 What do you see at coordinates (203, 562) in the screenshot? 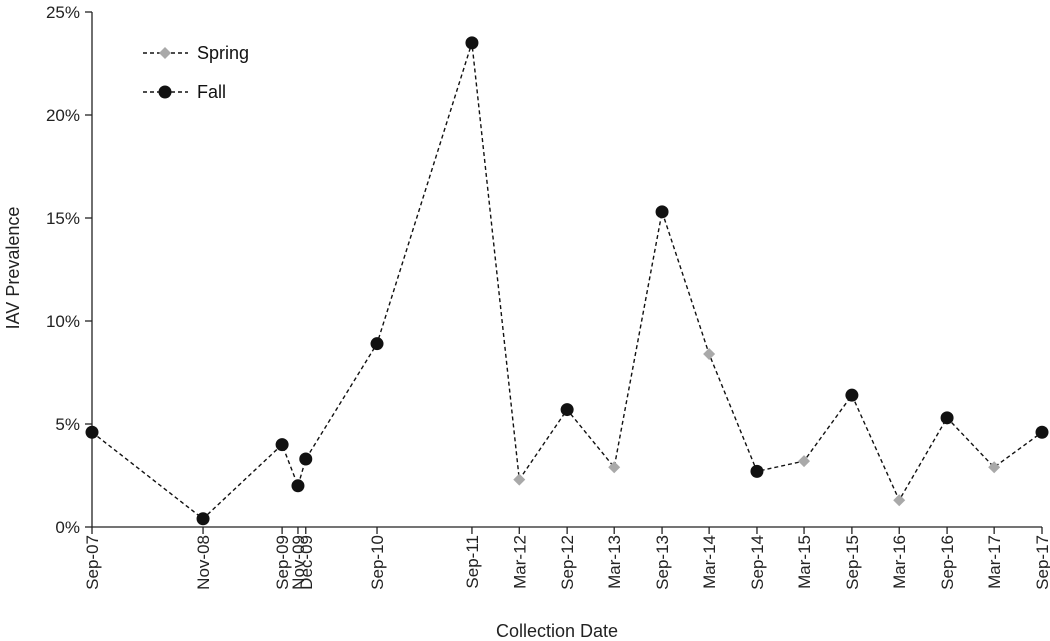
I see `x-tick-label: Nov-08` at bounding box center [203, 562].